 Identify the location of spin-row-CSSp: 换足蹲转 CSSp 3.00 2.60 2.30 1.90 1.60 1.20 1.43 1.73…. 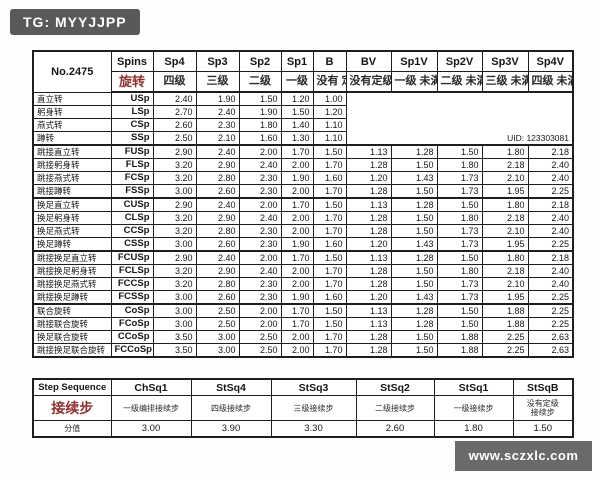
(303, 244).